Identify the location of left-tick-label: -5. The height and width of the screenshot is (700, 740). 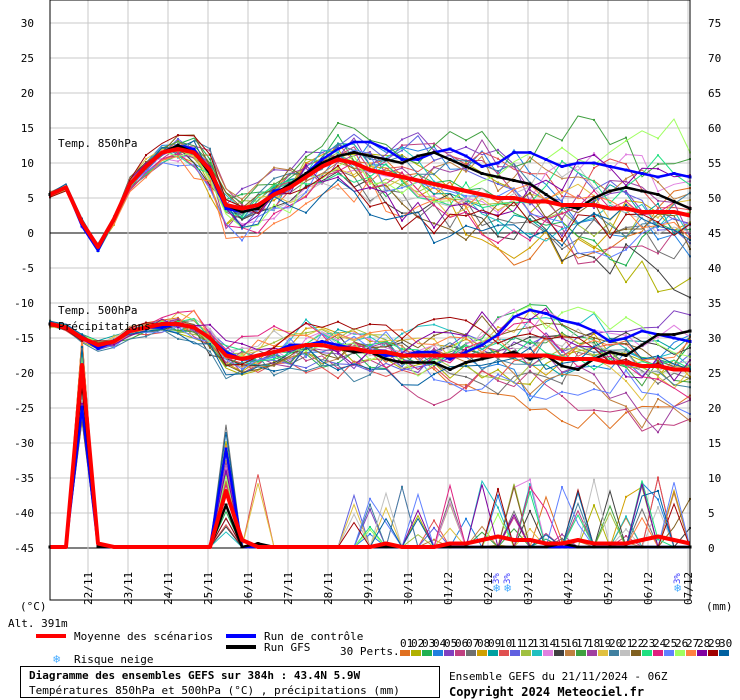
(27, 268).